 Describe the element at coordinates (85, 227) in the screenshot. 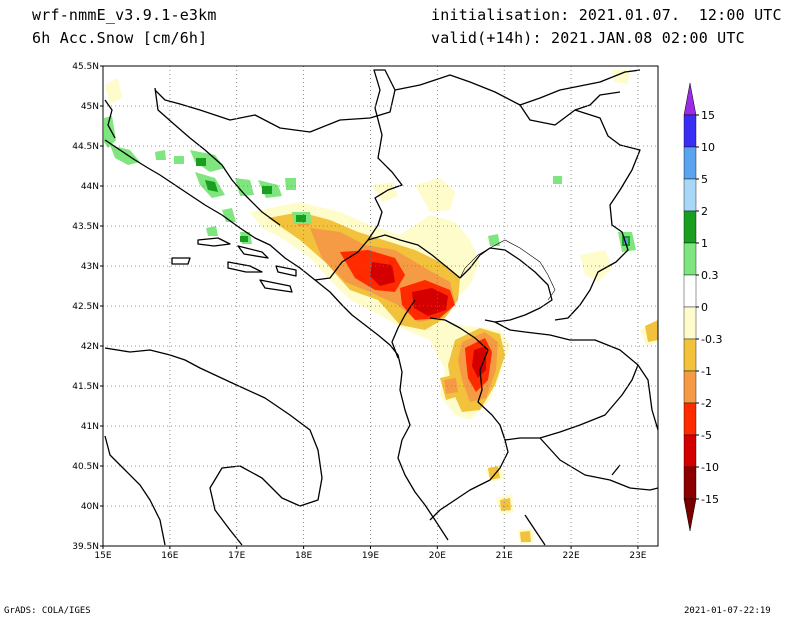

I see `lat-tick-label: 43.5N` at that location.